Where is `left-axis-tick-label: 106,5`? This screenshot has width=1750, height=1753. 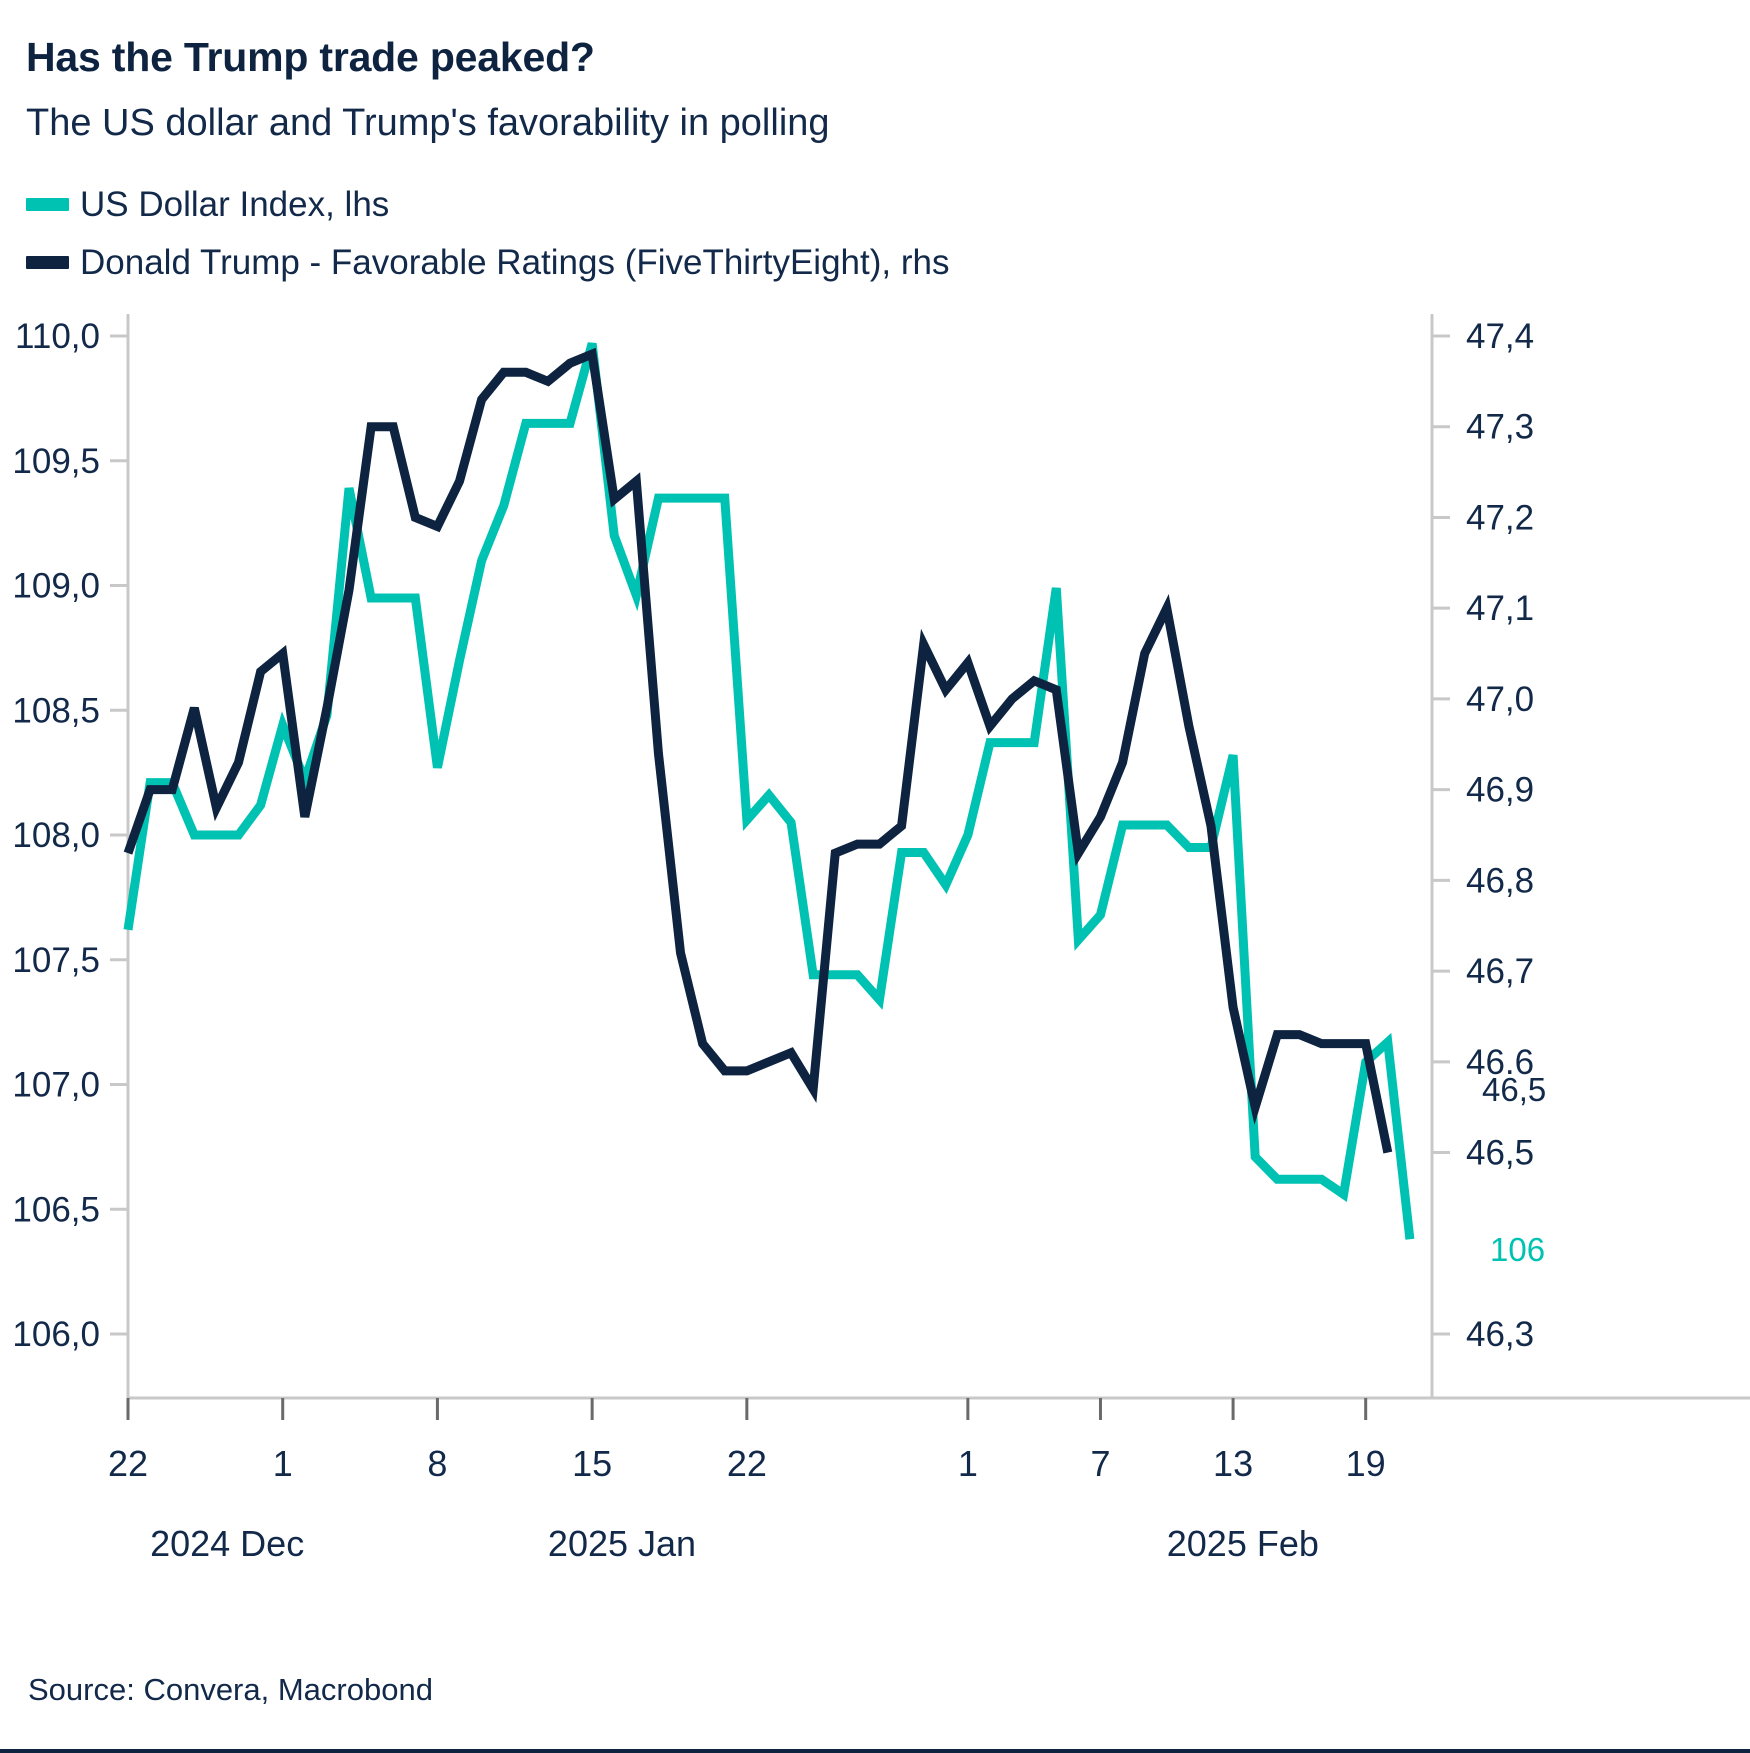
left-axis-tick-label: 106,5 is located at coordinates (56, 1209).